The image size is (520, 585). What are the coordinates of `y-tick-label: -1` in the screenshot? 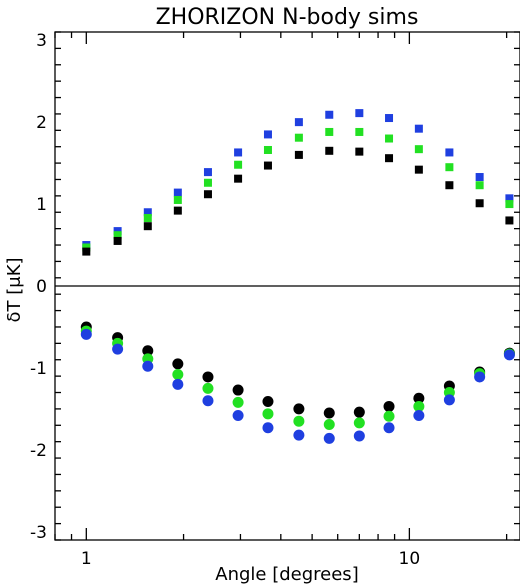 It's located at (38, 369).